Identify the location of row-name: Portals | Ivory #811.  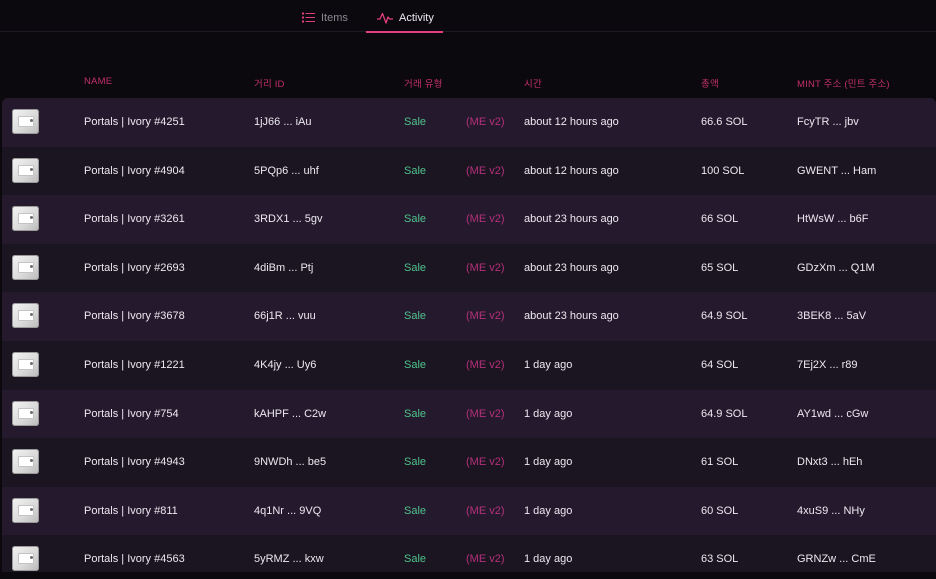
(131, 510).